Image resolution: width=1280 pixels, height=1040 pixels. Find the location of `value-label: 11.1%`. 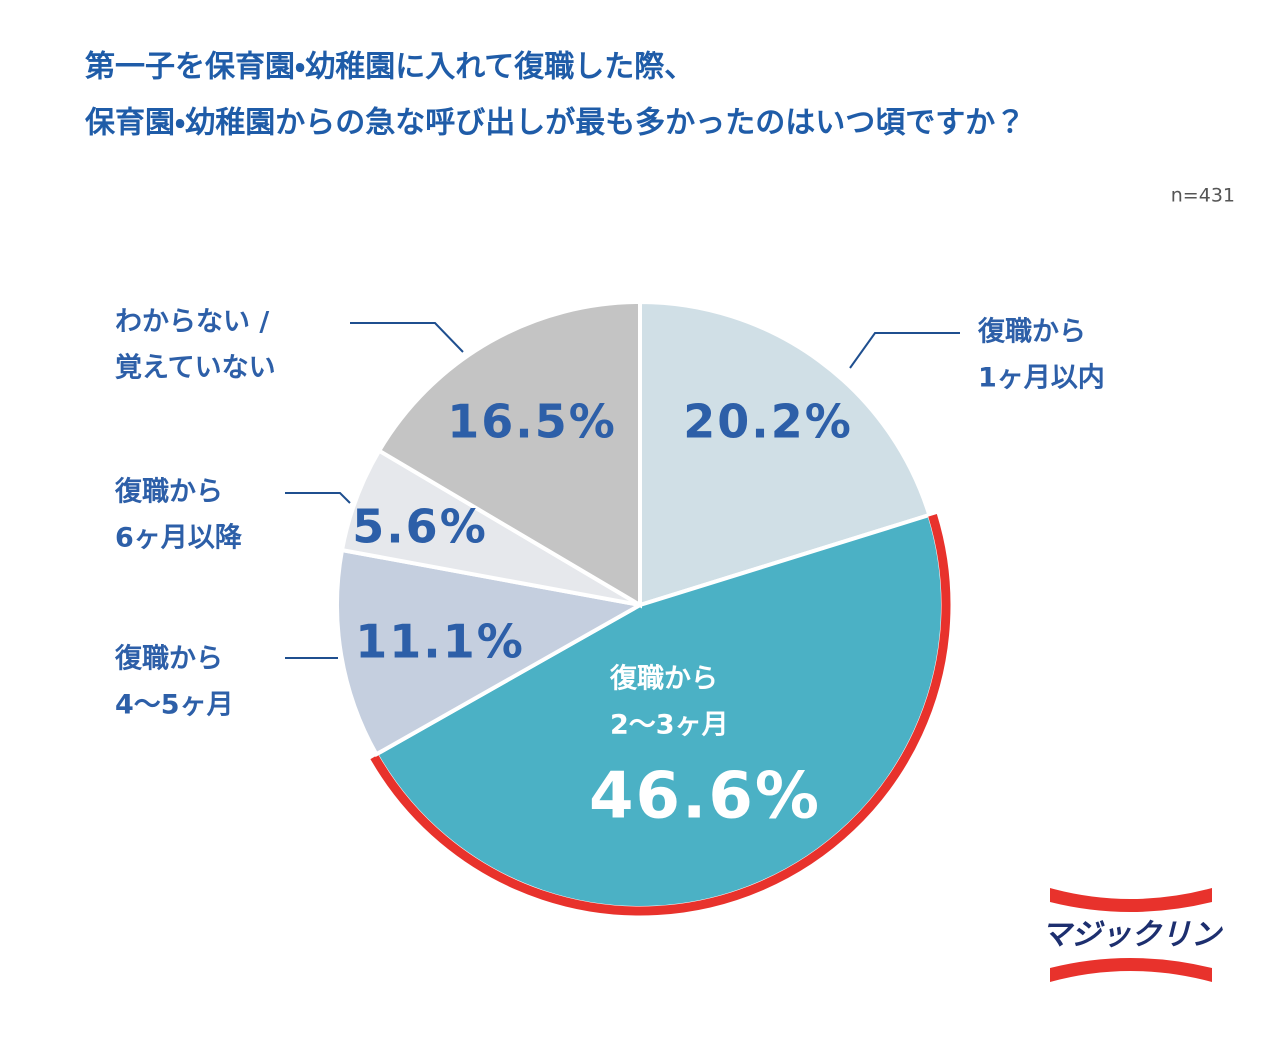

value-label: 11.1% is located at coordinates (440, 642).